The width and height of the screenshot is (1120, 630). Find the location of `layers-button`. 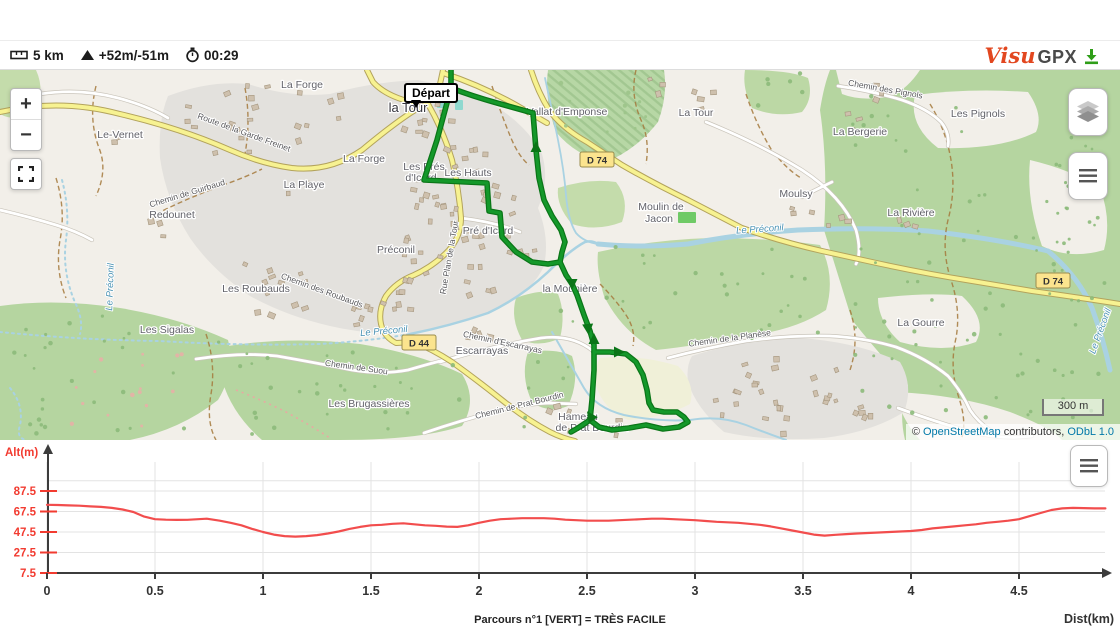

layers-button is located at coordinates (1088, 112).